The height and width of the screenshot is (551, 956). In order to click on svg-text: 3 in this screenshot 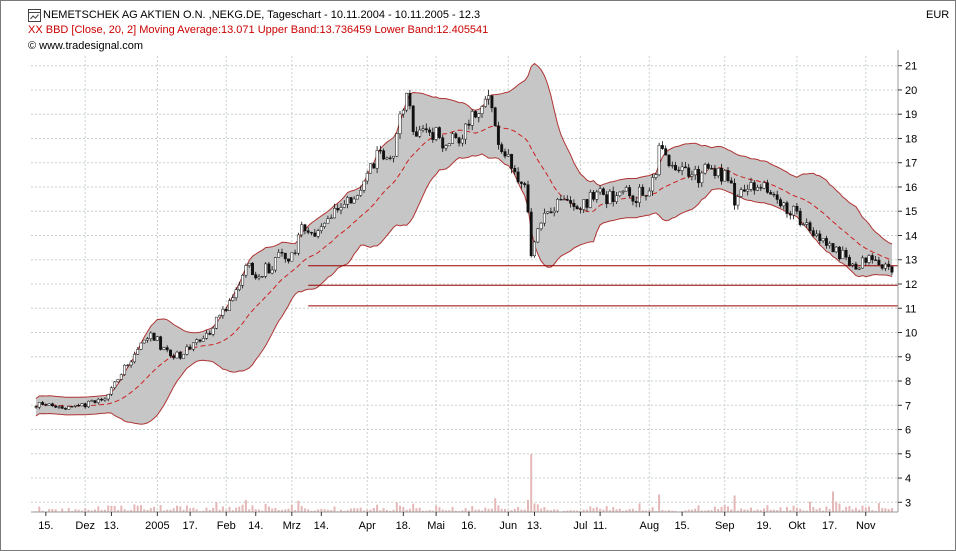, I will do `click(908, 503)`.